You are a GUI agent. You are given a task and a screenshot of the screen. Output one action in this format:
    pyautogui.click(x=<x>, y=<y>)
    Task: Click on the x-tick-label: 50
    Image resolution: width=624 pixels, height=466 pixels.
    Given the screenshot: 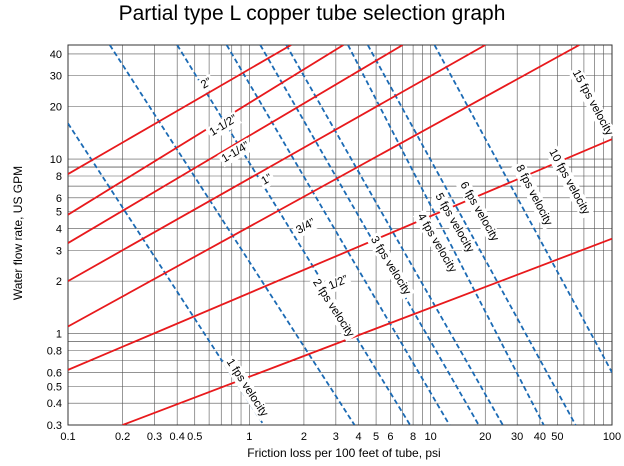 What is the action you would take?
    pyautogui.click(x=557, y=437)
    